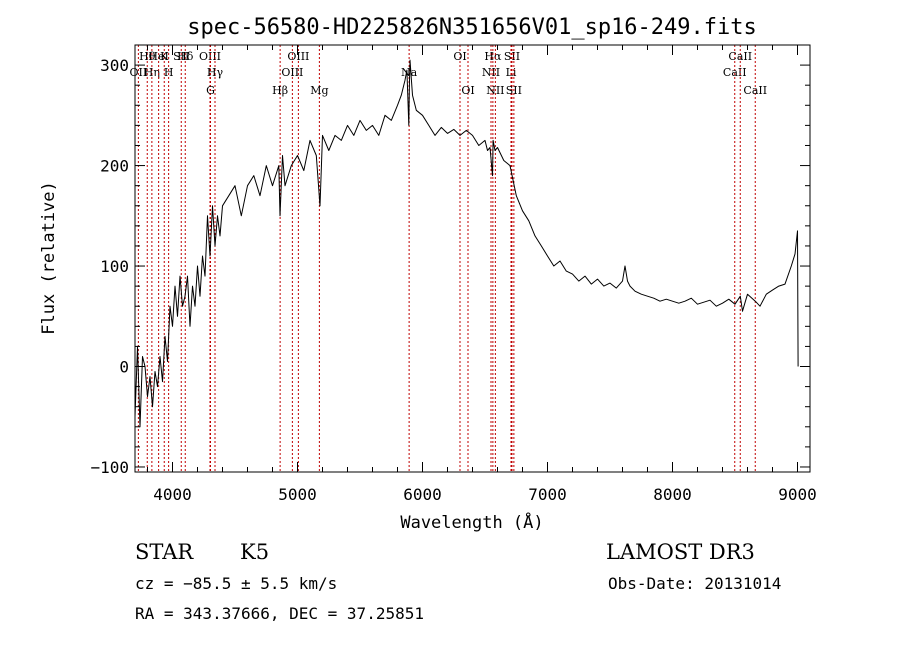 The image size is (900, 649). Describe the element at coordinates (124, 367) in the screenshot. I see `y-tick-label-1: 0` at that location.